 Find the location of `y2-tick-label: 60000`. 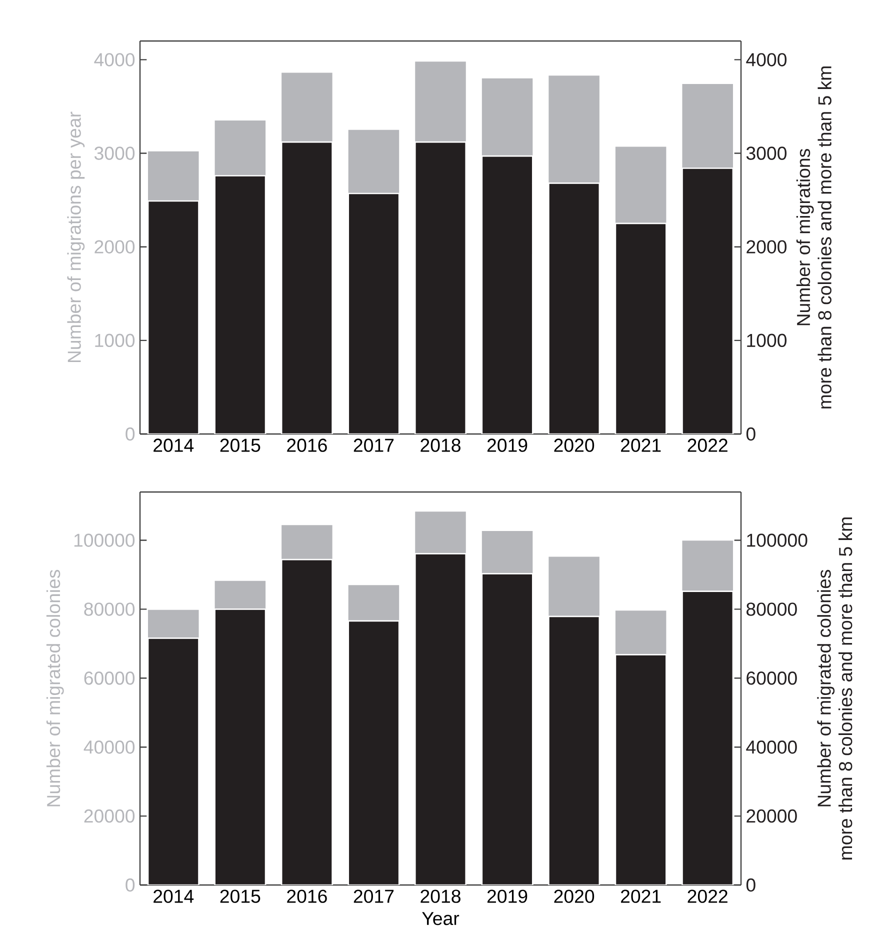

y2-tick-label: 60000 is located at coordinates (771, 678).